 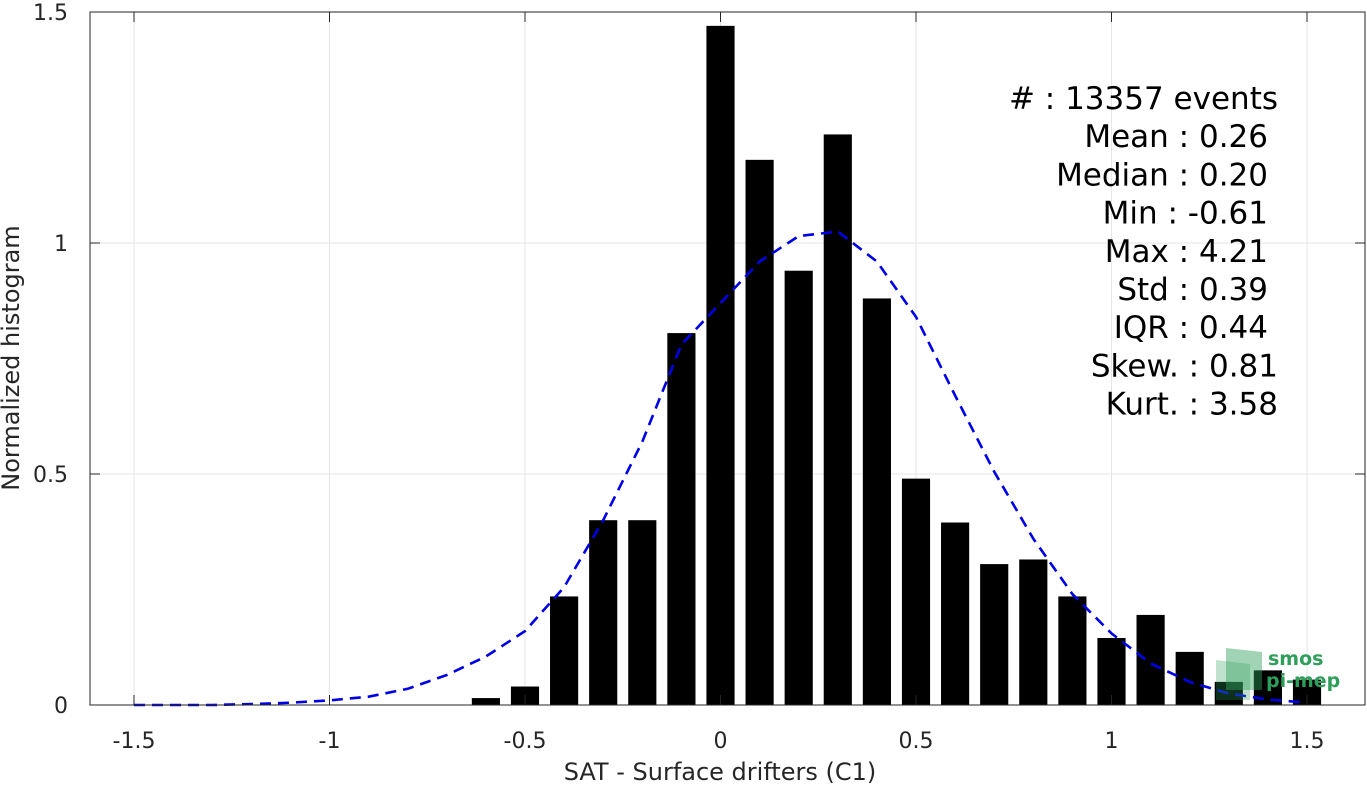 What do you see at coordinates (1191, 328) in the screenshot?
I see `stat-line: IQR : 0.44` at bounding box center [1191, 328].